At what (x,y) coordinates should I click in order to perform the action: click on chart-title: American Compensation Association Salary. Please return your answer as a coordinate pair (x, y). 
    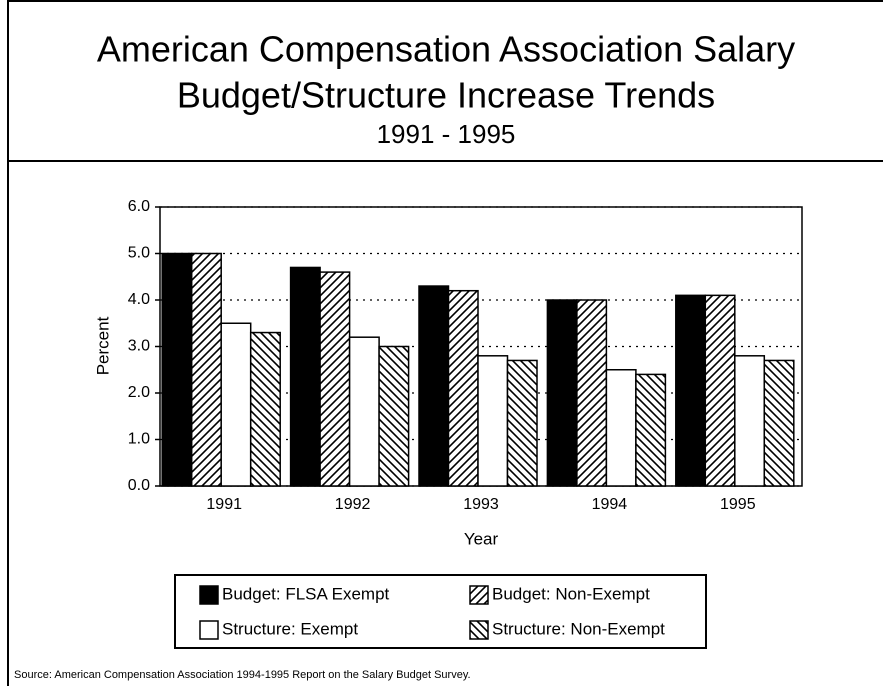
    Looking at the image, I should click on (446, 49).